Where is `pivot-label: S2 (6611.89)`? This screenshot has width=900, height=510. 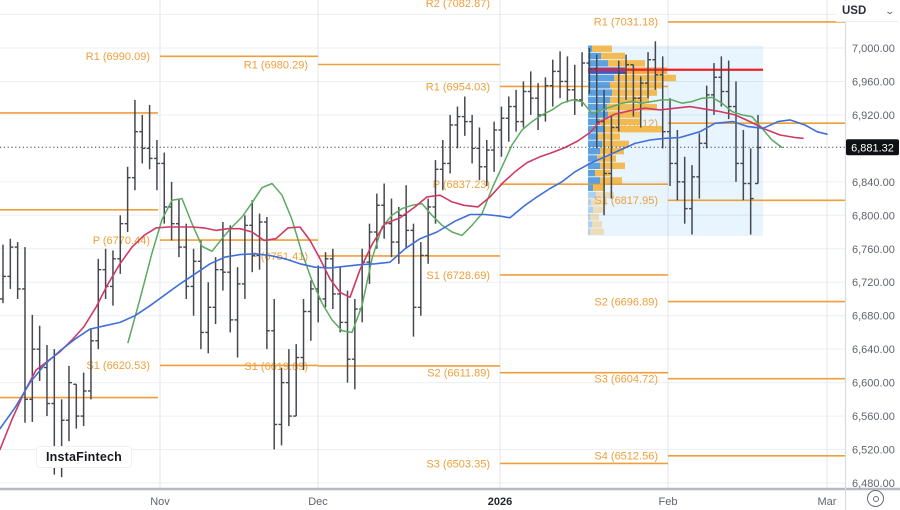 pivot-label: S2 (6611.89) is located at coordinates (458, 373).